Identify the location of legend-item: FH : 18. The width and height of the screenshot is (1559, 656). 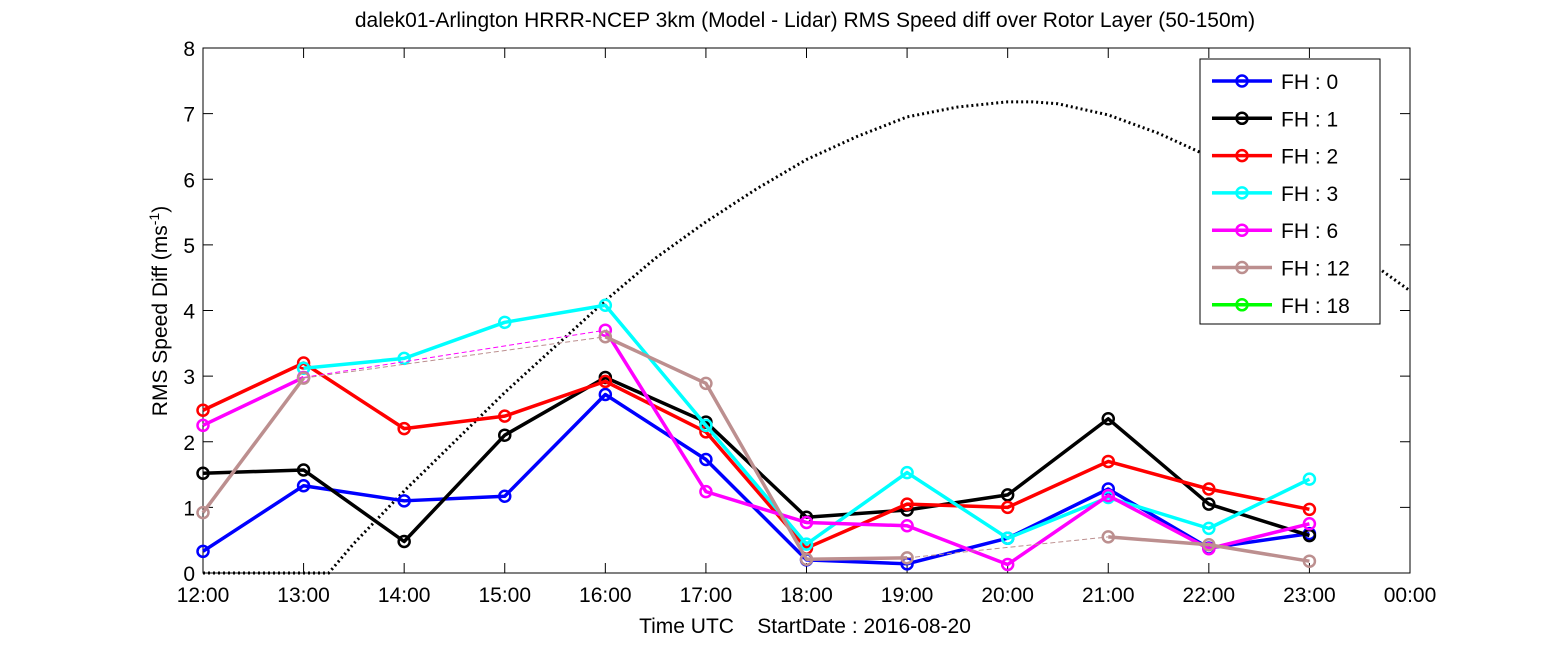
(1281, 306).